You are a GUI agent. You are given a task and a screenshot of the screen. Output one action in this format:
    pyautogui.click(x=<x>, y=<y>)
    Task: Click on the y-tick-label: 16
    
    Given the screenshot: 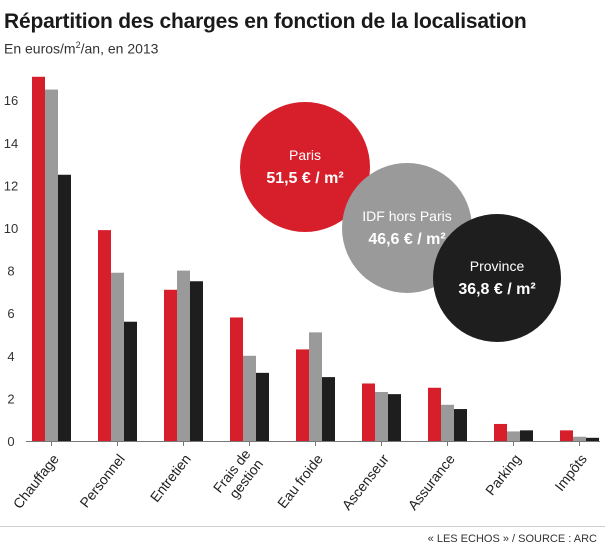 What is the action you would take?
    pyautogui.click(x=11, y=100)
    